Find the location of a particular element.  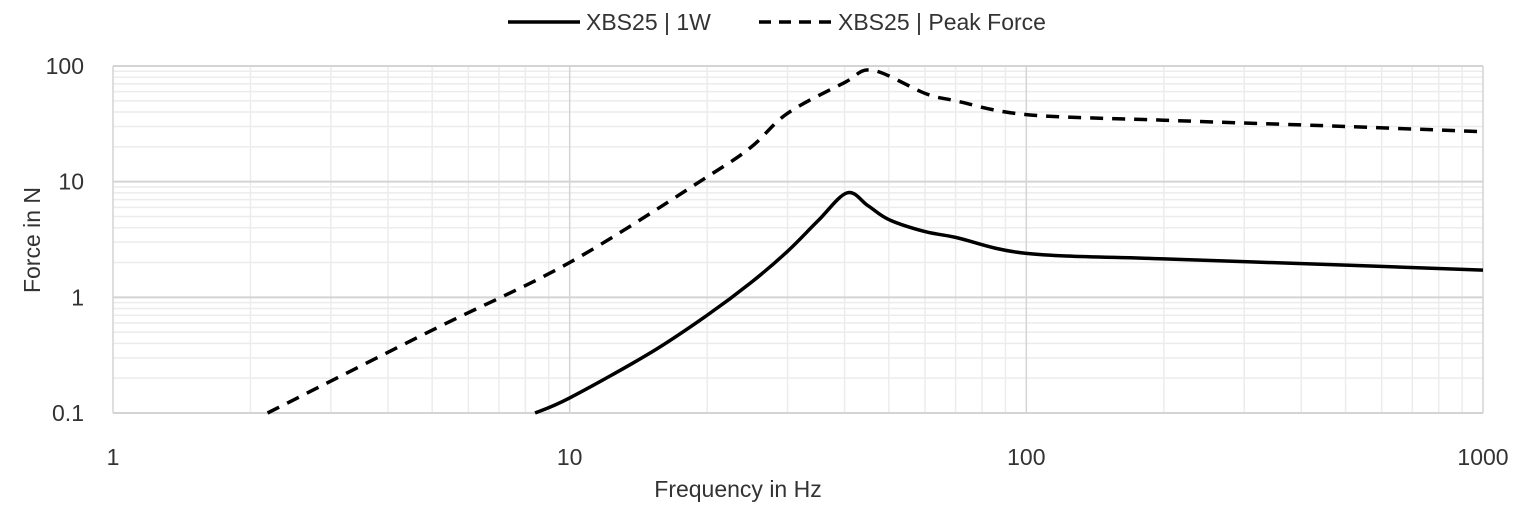

y-tick-label: 10 is located at coordinates (71, 182).